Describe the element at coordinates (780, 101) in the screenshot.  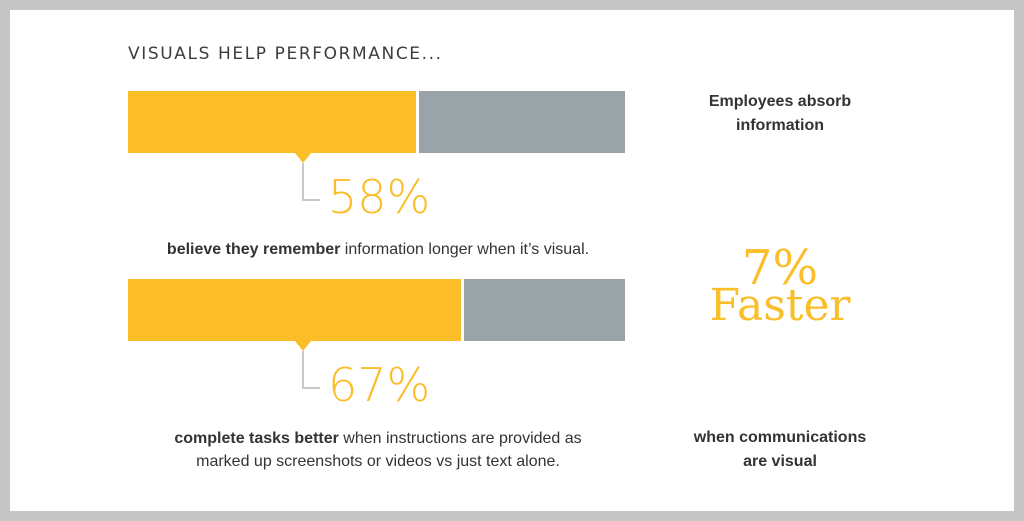
I see `side-top-line1: Employees absorb` at that location.